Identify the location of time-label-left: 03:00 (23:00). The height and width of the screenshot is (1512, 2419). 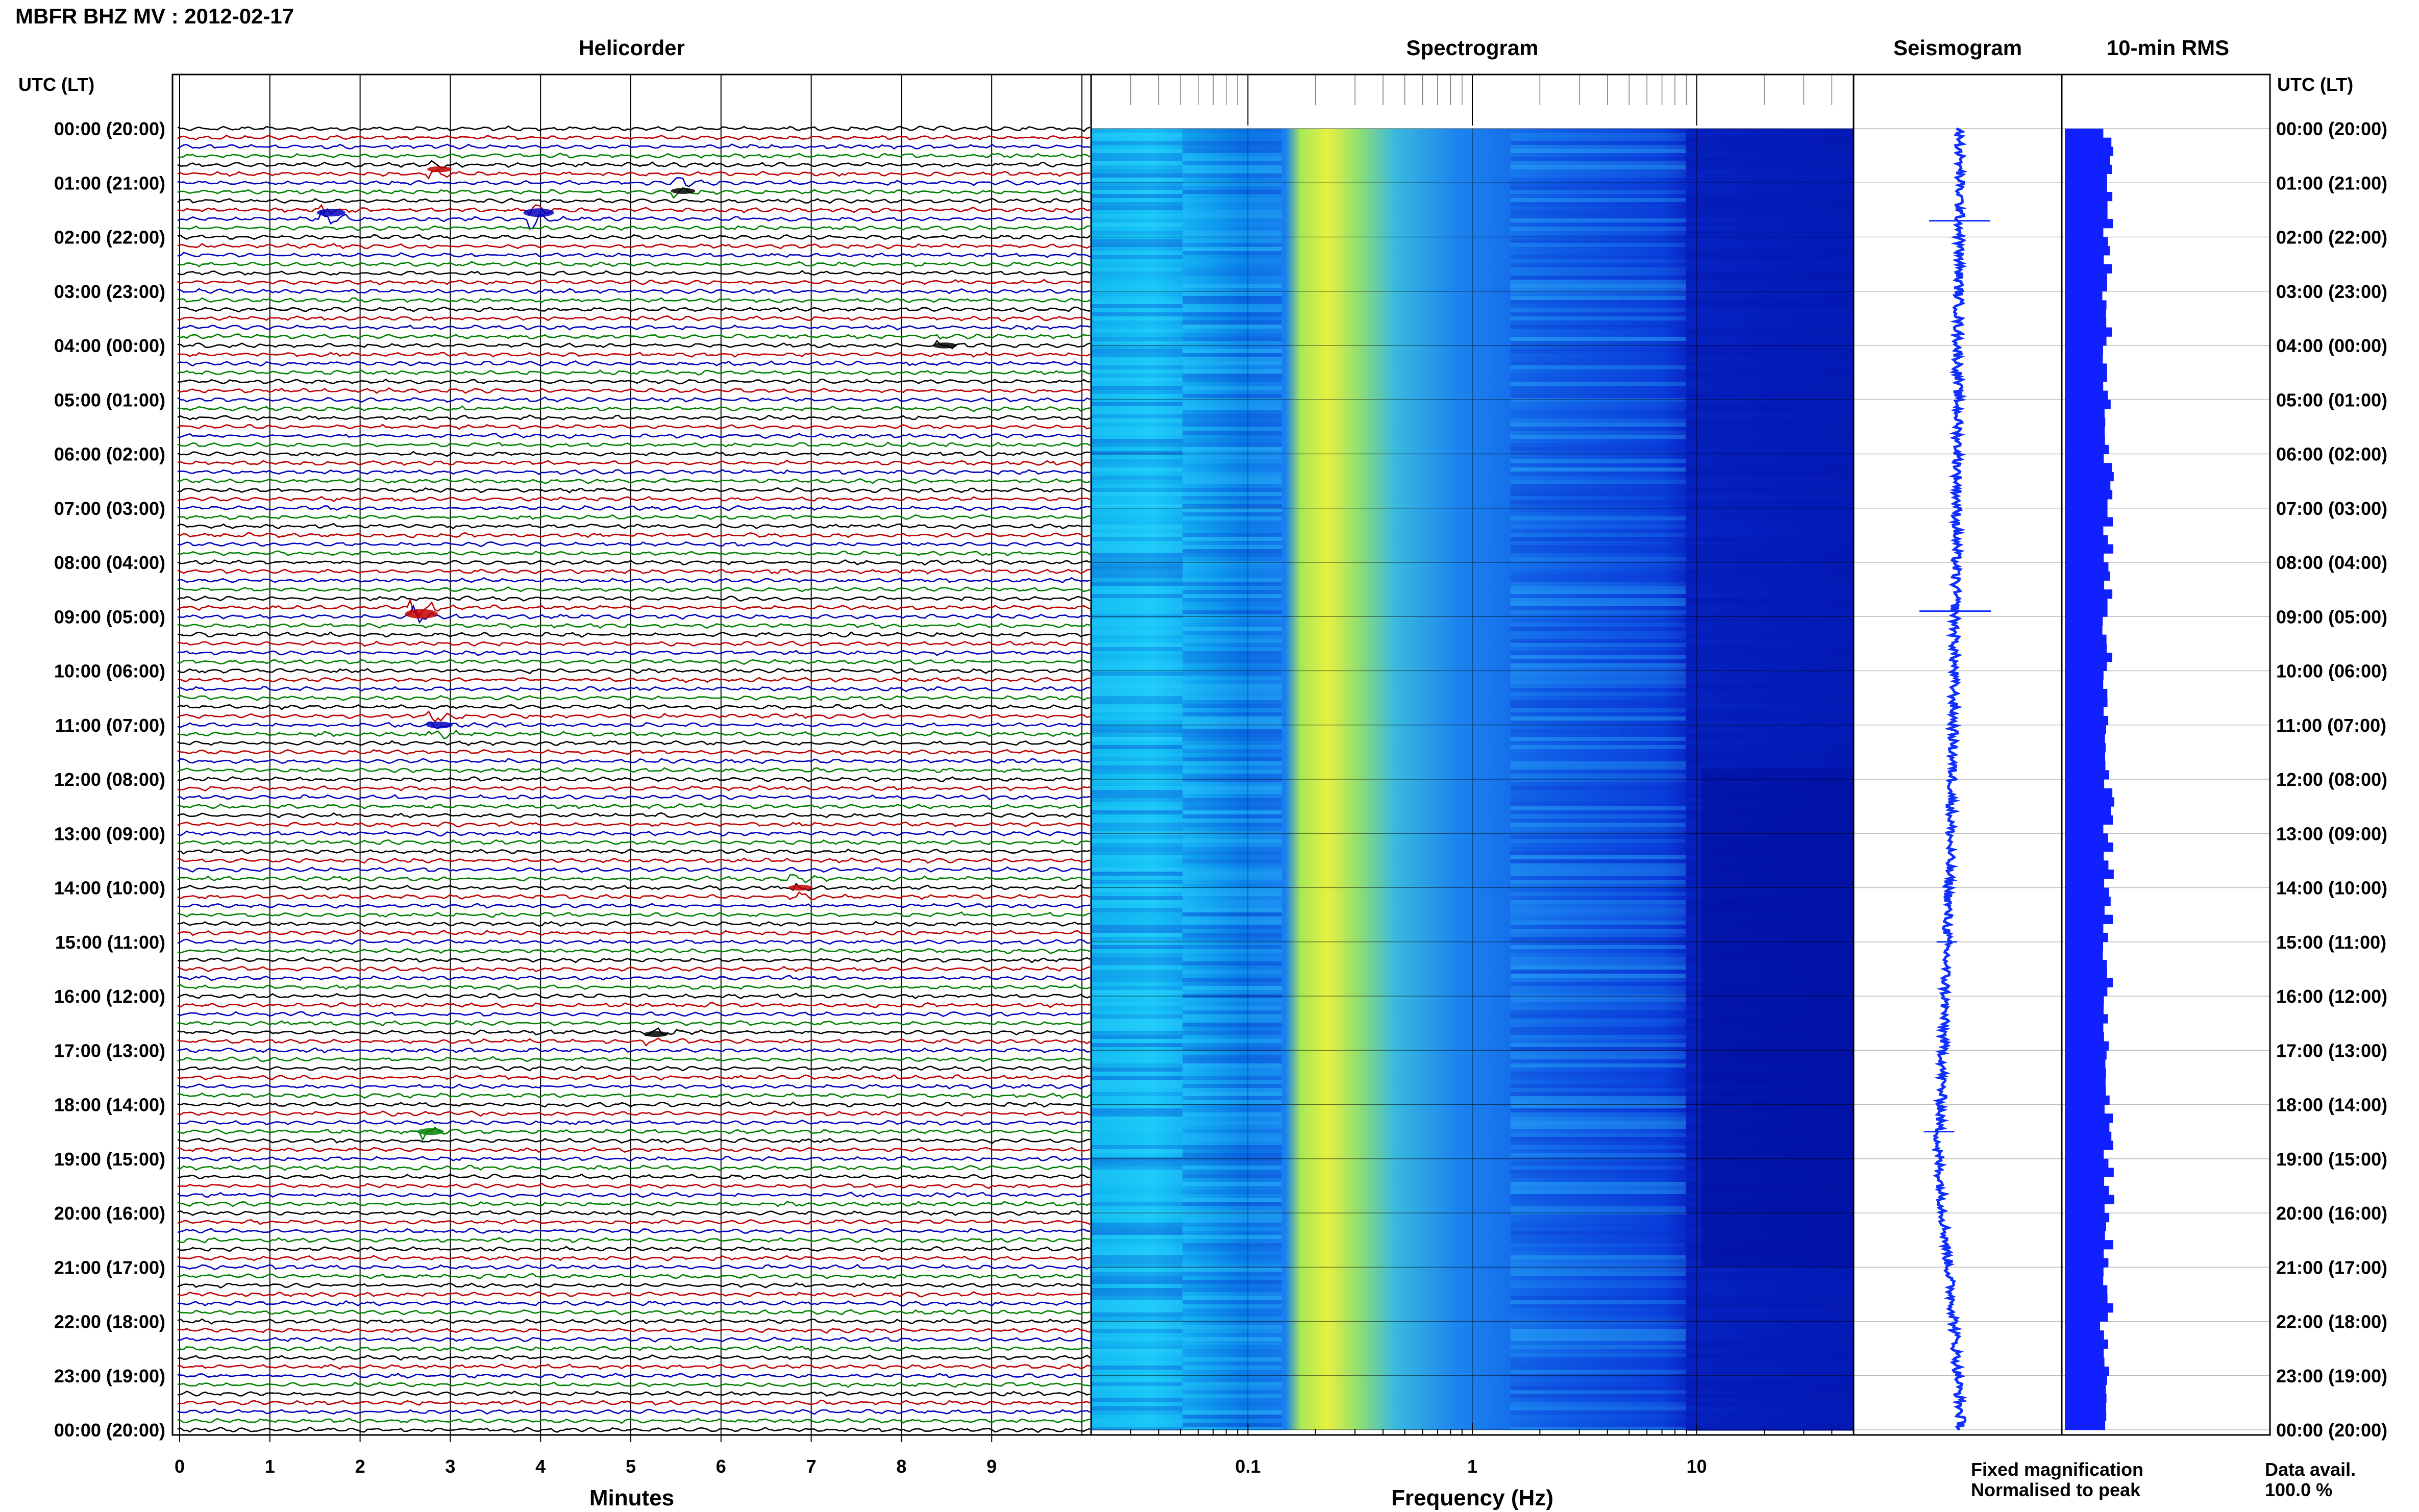
(109, 291).